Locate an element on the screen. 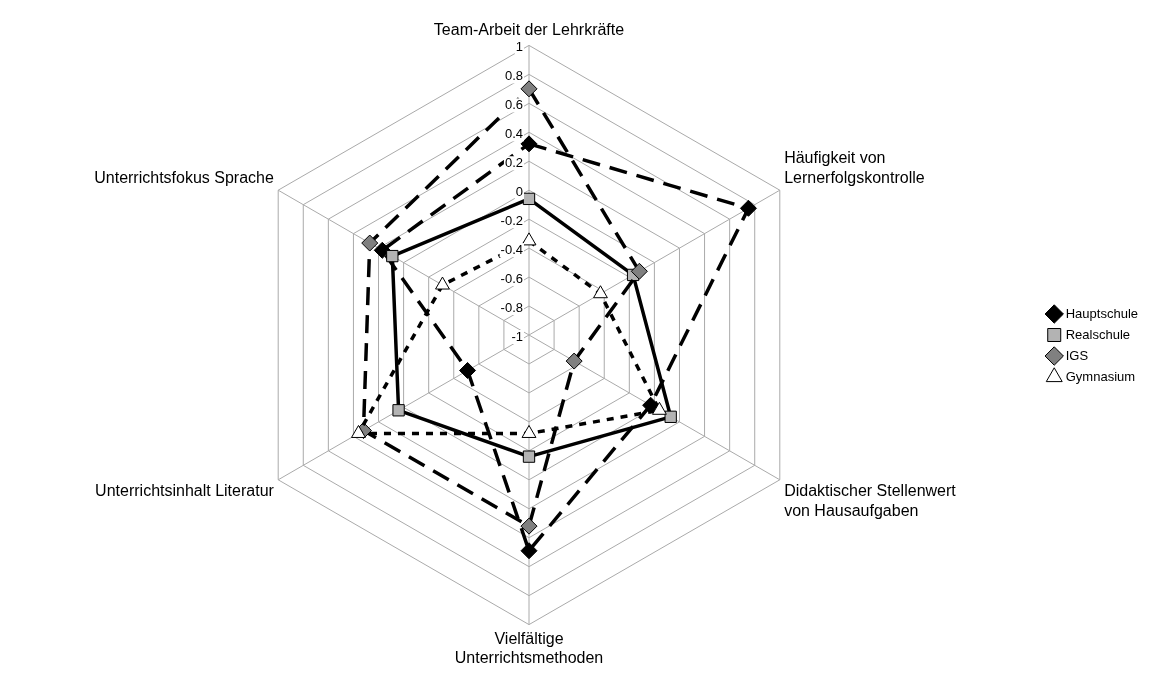 This screenshot has width=1168, height=691. legend-label: IGS is located at coordinates (1077, 355).